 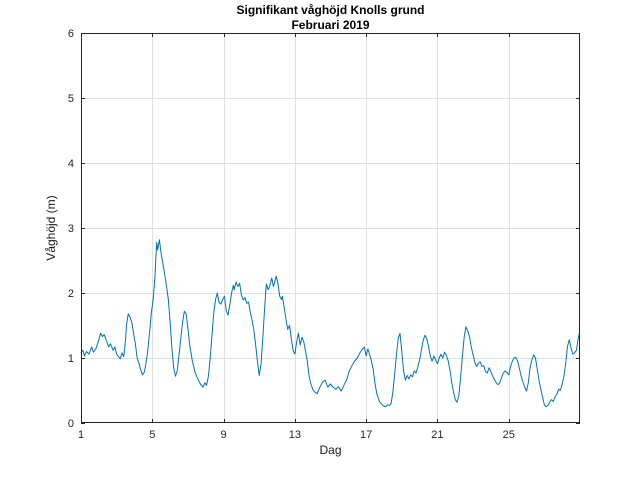 I want to click on y-tick-label: 5, so click(x=71, y=99).